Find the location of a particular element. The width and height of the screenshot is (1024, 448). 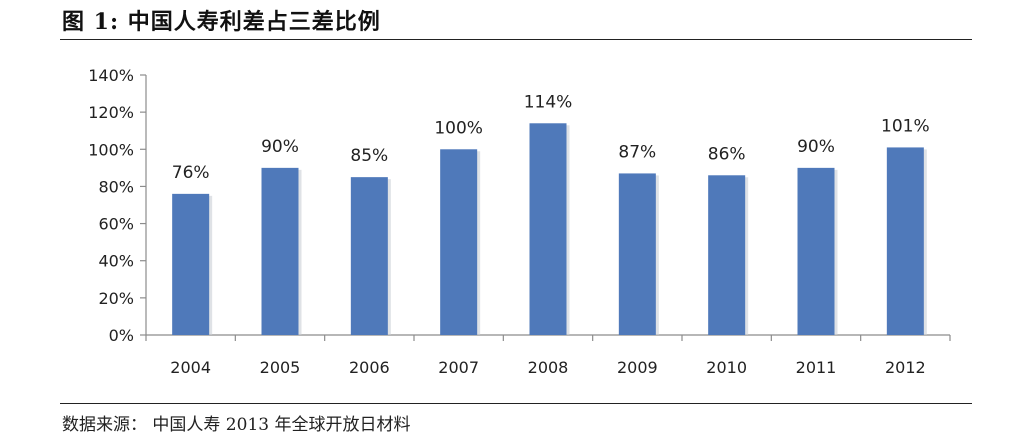

source-note: 数据来源： 中国人寿 2013 年全球开放日材料 is located at coordinates (236, 425).